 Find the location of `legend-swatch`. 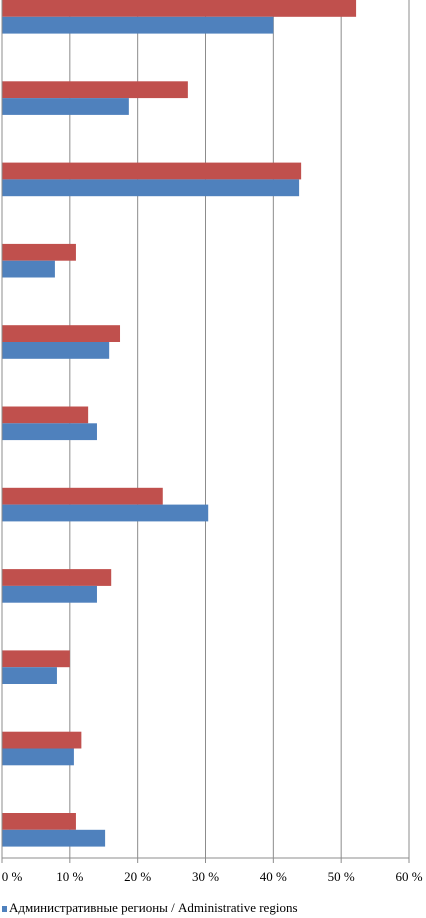

legend-swatch is located at coordinates (4, 909).